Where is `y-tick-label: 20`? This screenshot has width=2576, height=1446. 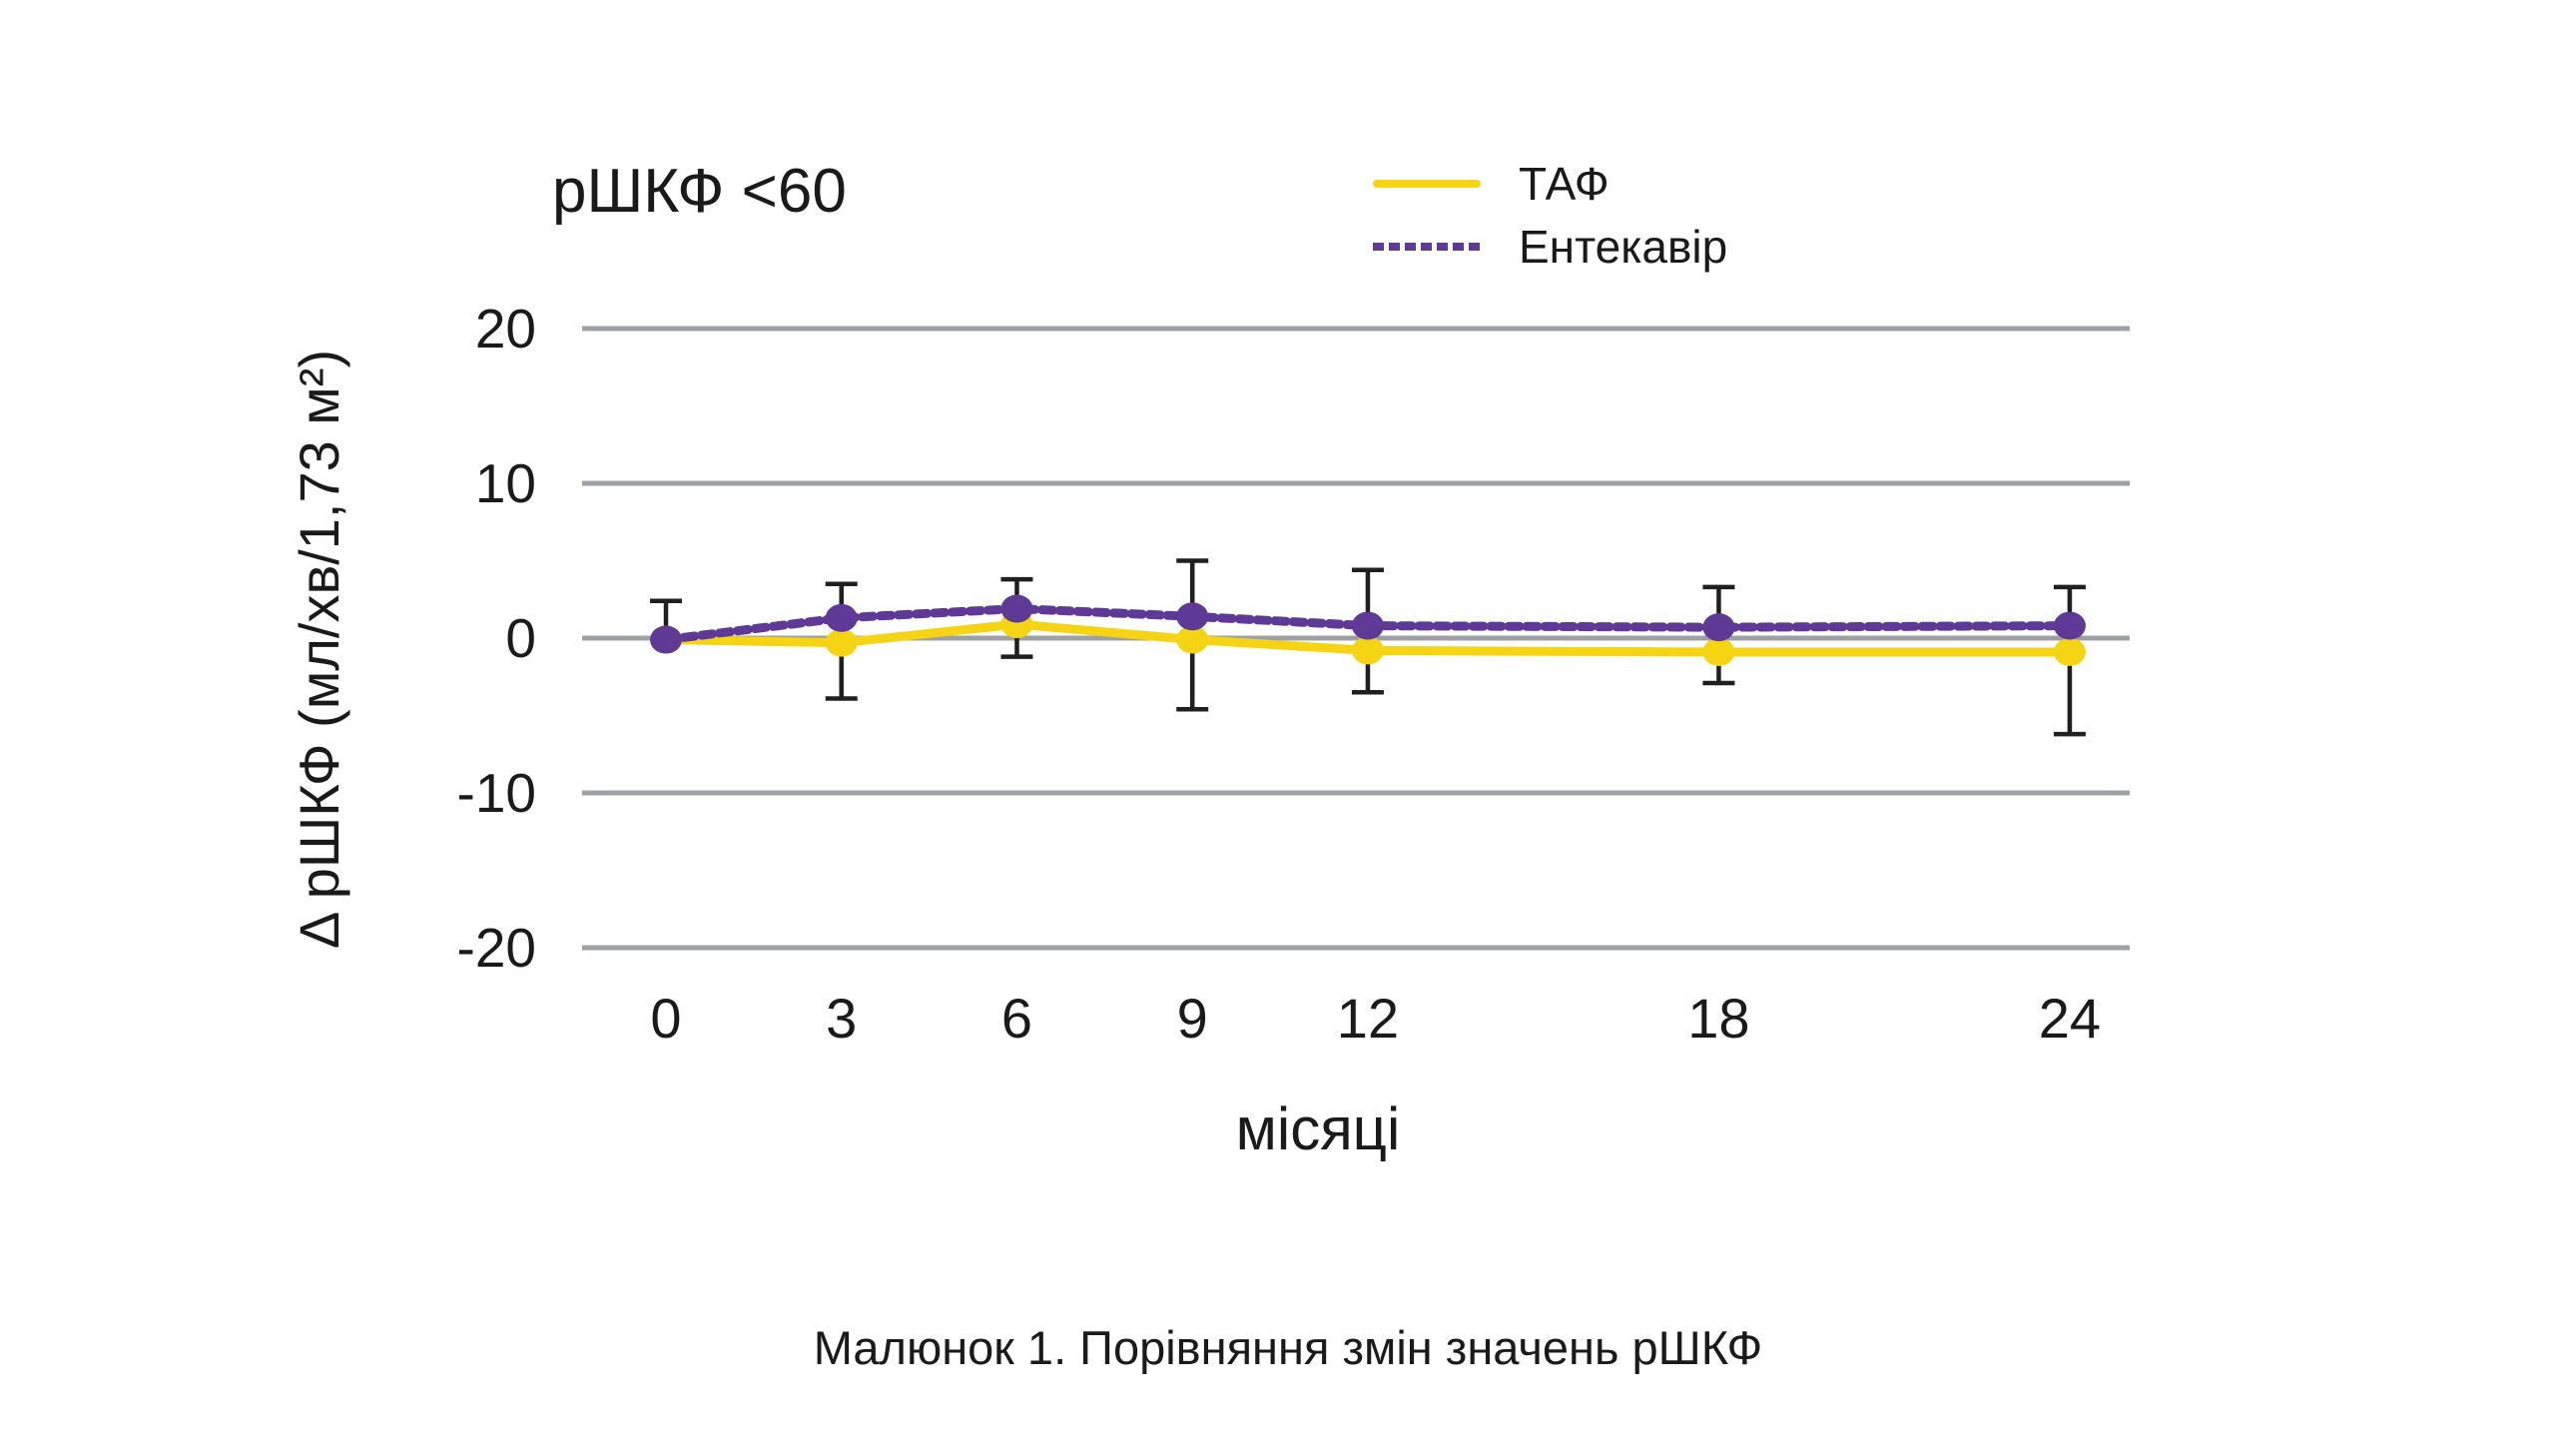
y-tick-label: 20 is located at coordinates (505, 329).